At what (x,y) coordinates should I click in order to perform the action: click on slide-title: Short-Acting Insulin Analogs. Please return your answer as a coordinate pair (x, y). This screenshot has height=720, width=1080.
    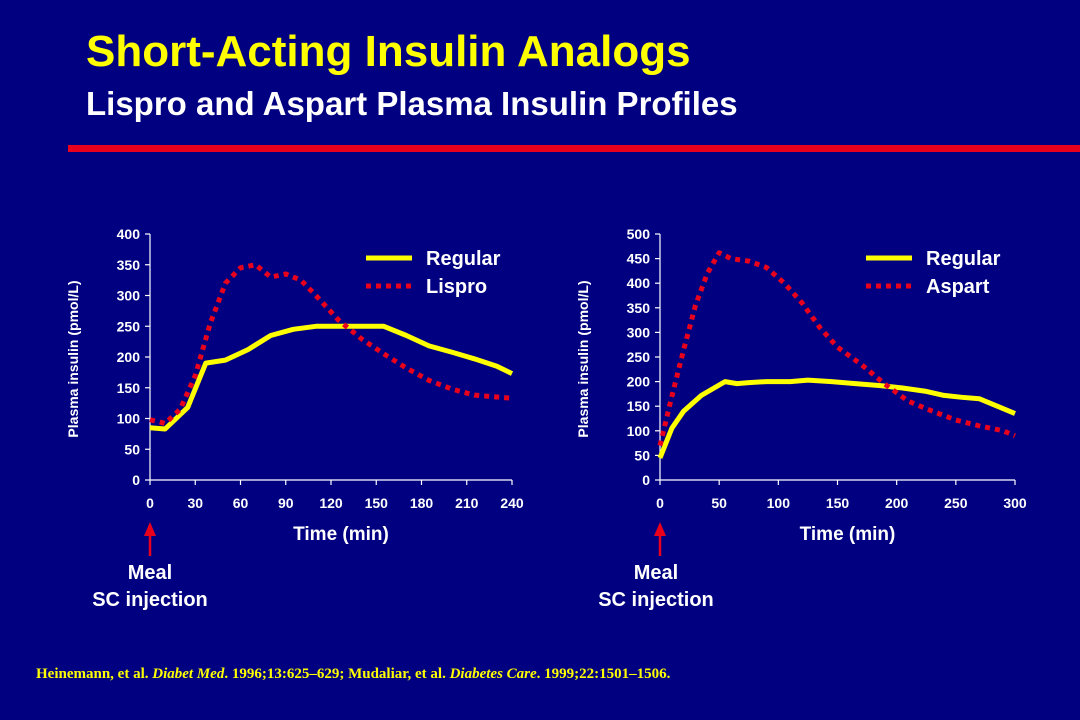
    Looking at the image, I should click on (388, 51).